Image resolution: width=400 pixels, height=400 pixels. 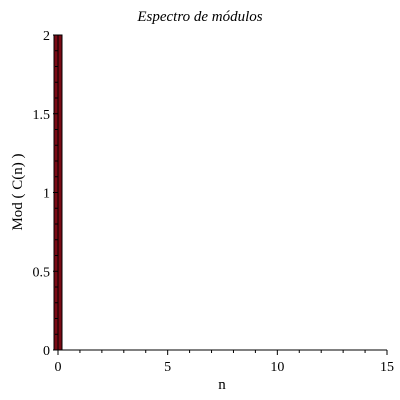 What do you see at coordinates (387, 367) in the screenshot?
I see `x-tick-label-3: 15` at bounding box center [387, 367].